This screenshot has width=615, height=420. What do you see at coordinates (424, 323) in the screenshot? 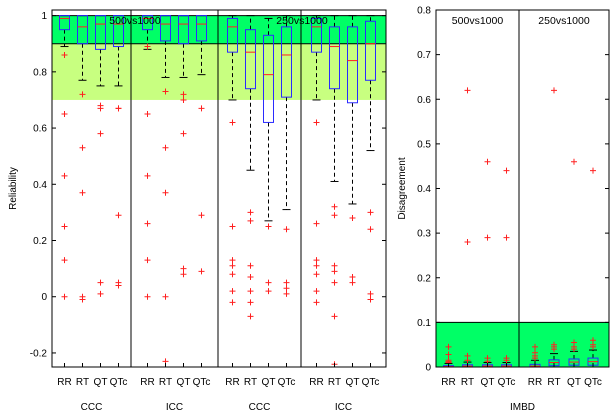
I see `y-tick-label: 0.1` at bounding box center [424, 323].